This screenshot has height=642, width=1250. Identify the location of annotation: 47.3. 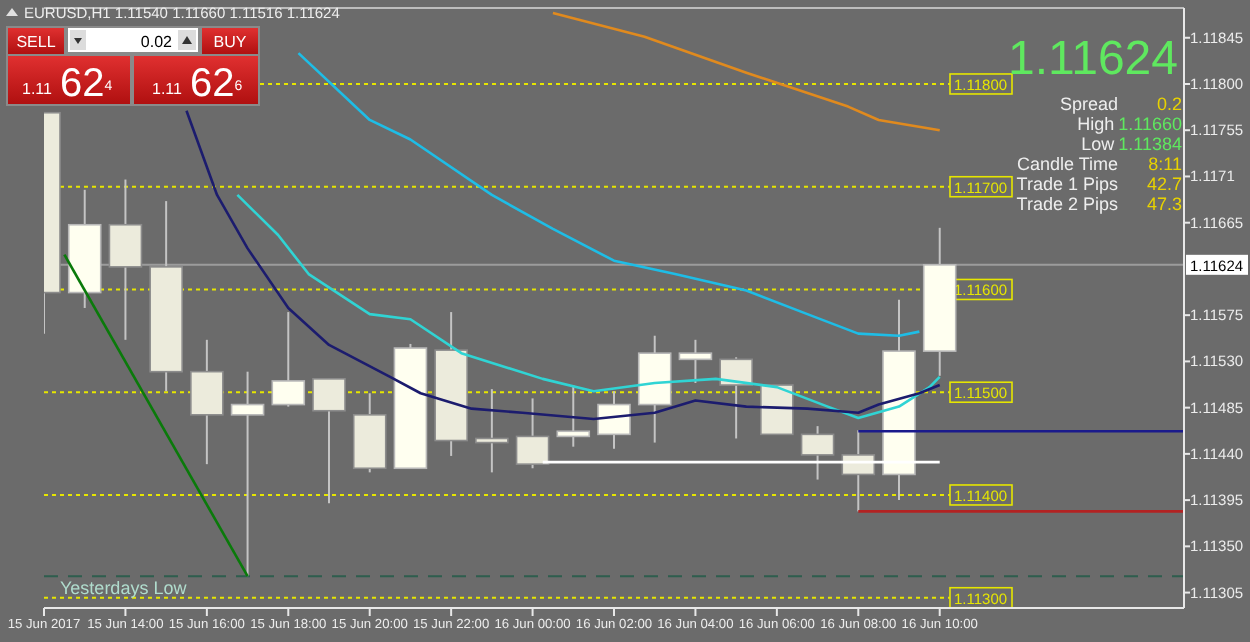
(1164, 204).